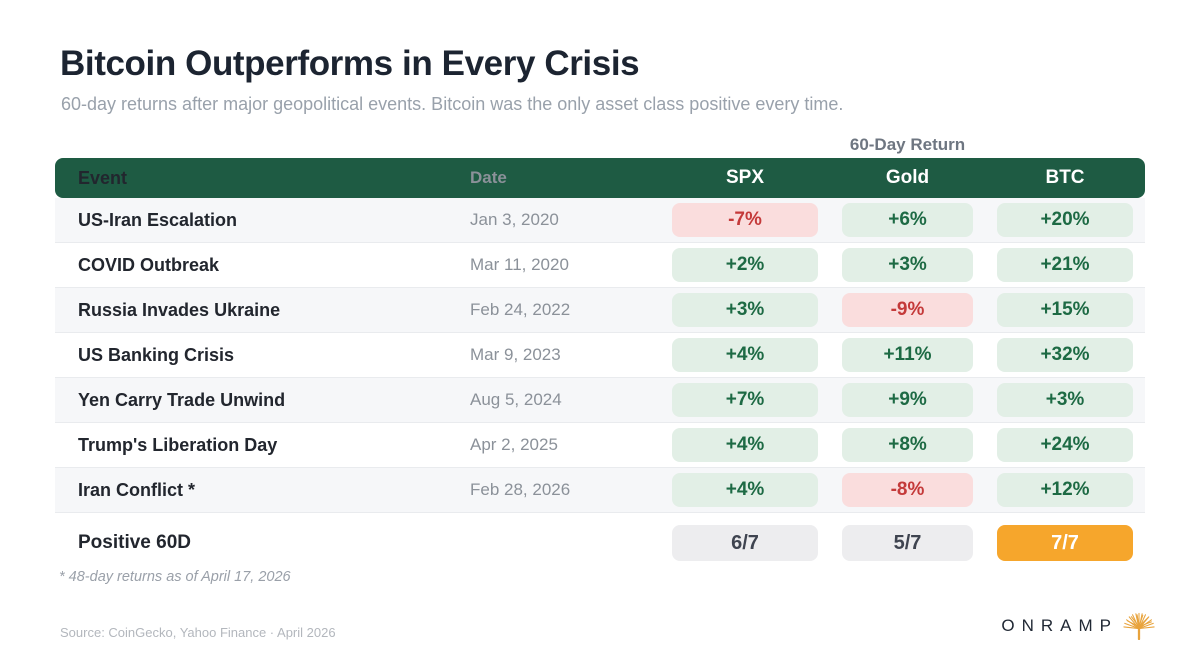  I want to click on summary-row: Positive 60D 6/7 5/7 7/7, so click(600, 543).